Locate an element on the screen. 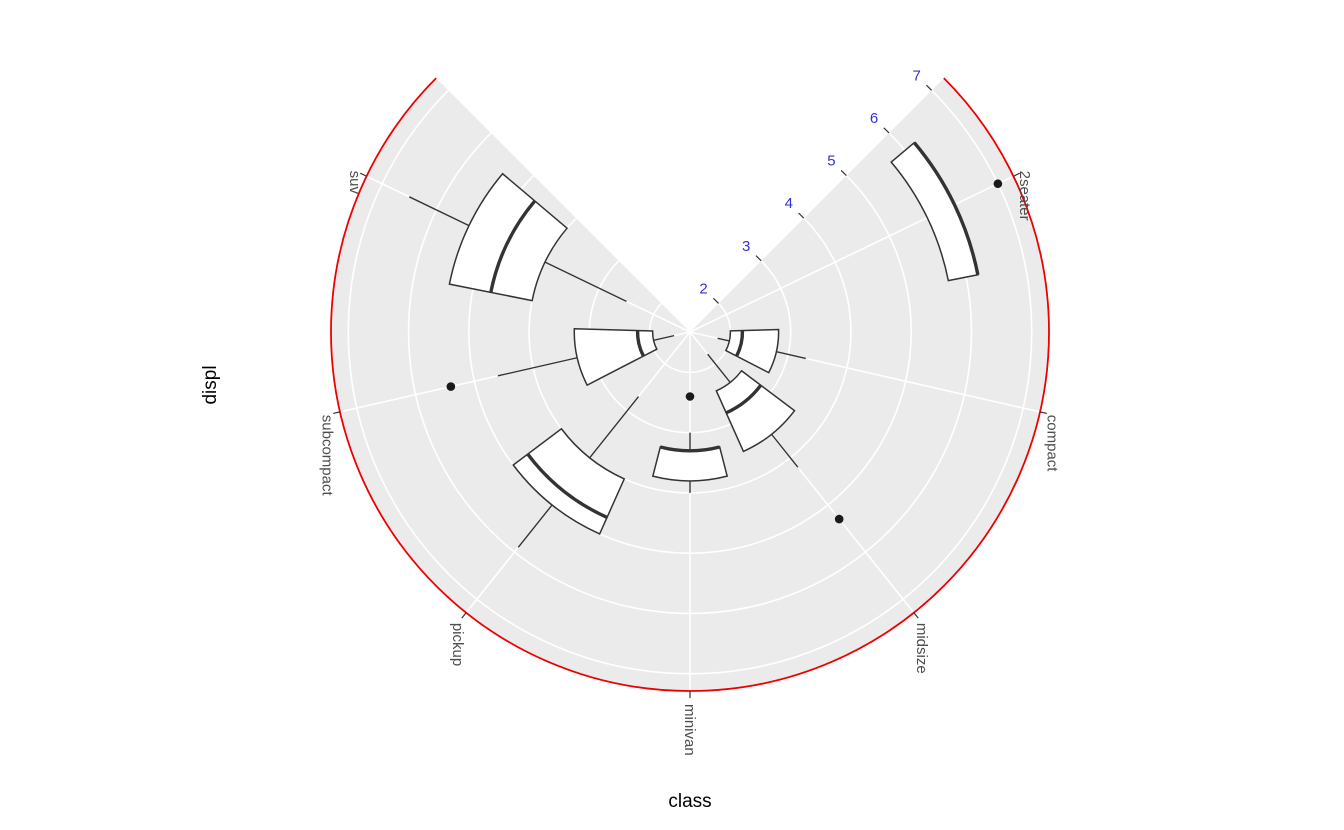  outlier-point-minivan is located at coordinates (690, 396).